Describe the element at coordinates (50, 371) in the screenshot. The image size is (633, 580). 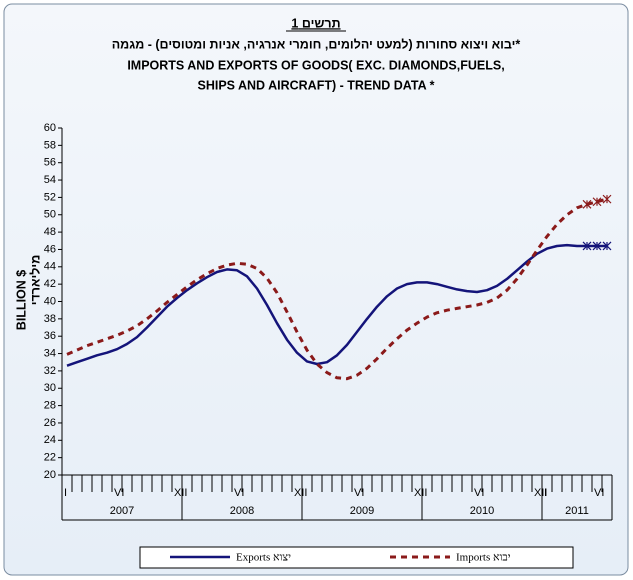
I see `y-tick-label: 32` at that location.